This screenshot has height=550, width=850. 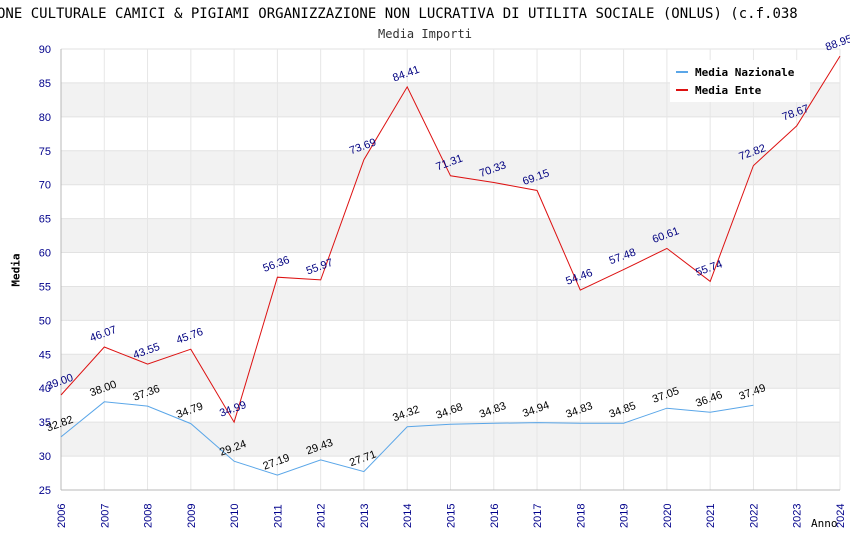 I want to click on data-label-ente: 54.46, so click(x=579, y=277).